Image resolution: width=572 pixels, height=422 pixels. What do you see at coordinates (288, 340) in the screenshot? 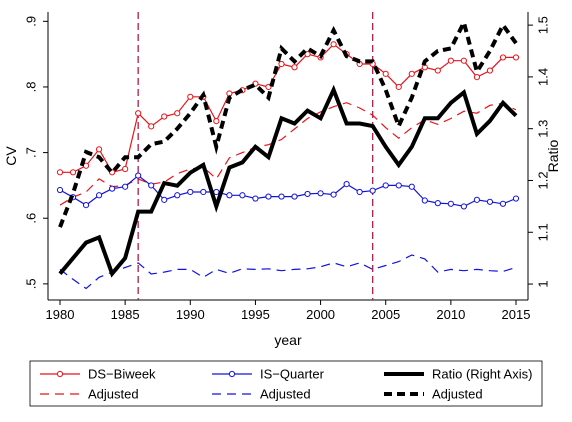
I see `x-axis-title: year` at bounding box center [288, 340].